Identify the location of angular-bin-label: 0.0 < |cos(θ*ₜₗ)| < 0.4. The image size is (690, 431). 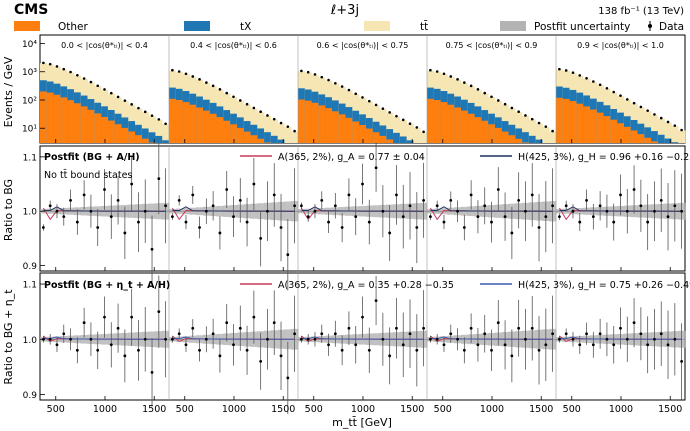
(104, 45).